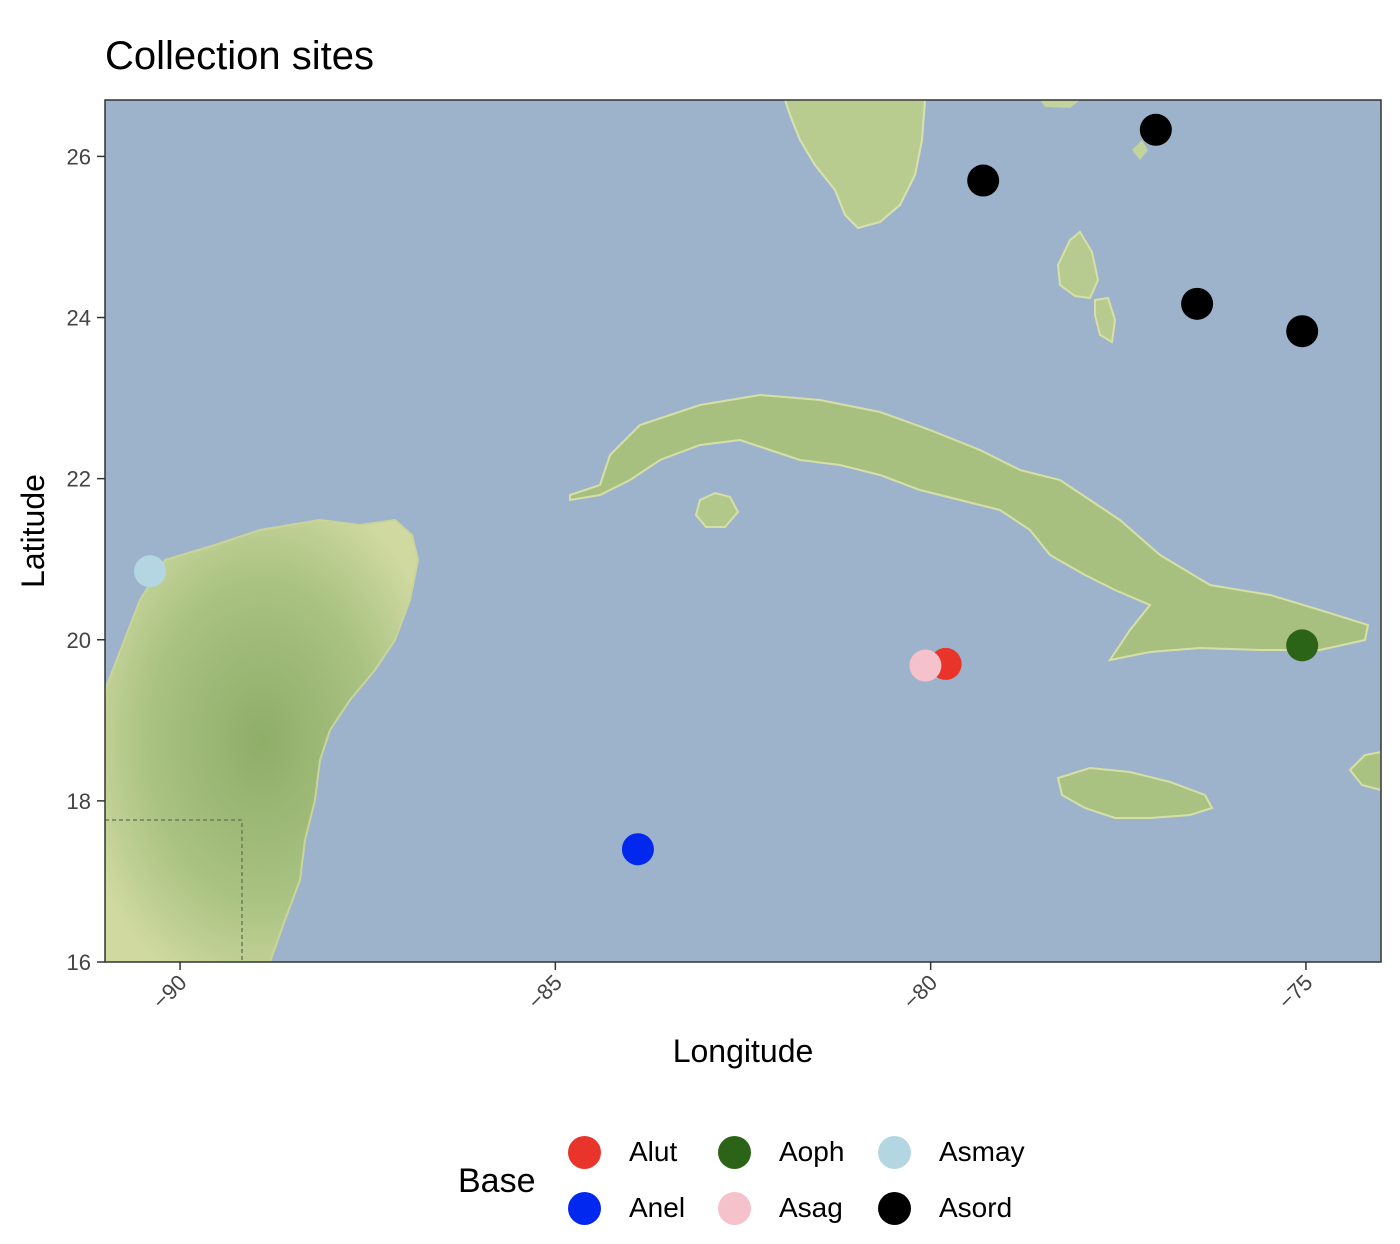  What do you see at coordinates (79, 801) in the screenshot?
I see `y-tick-label: 18` at bounding box center [79, 801].